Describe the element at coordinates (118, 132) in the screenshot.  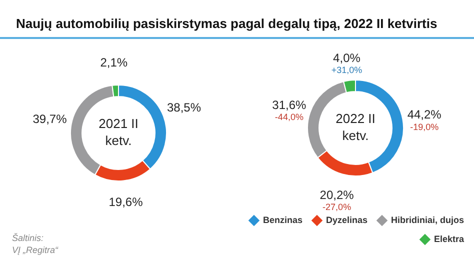
I see `text: 2021 II ketv.` at that location.